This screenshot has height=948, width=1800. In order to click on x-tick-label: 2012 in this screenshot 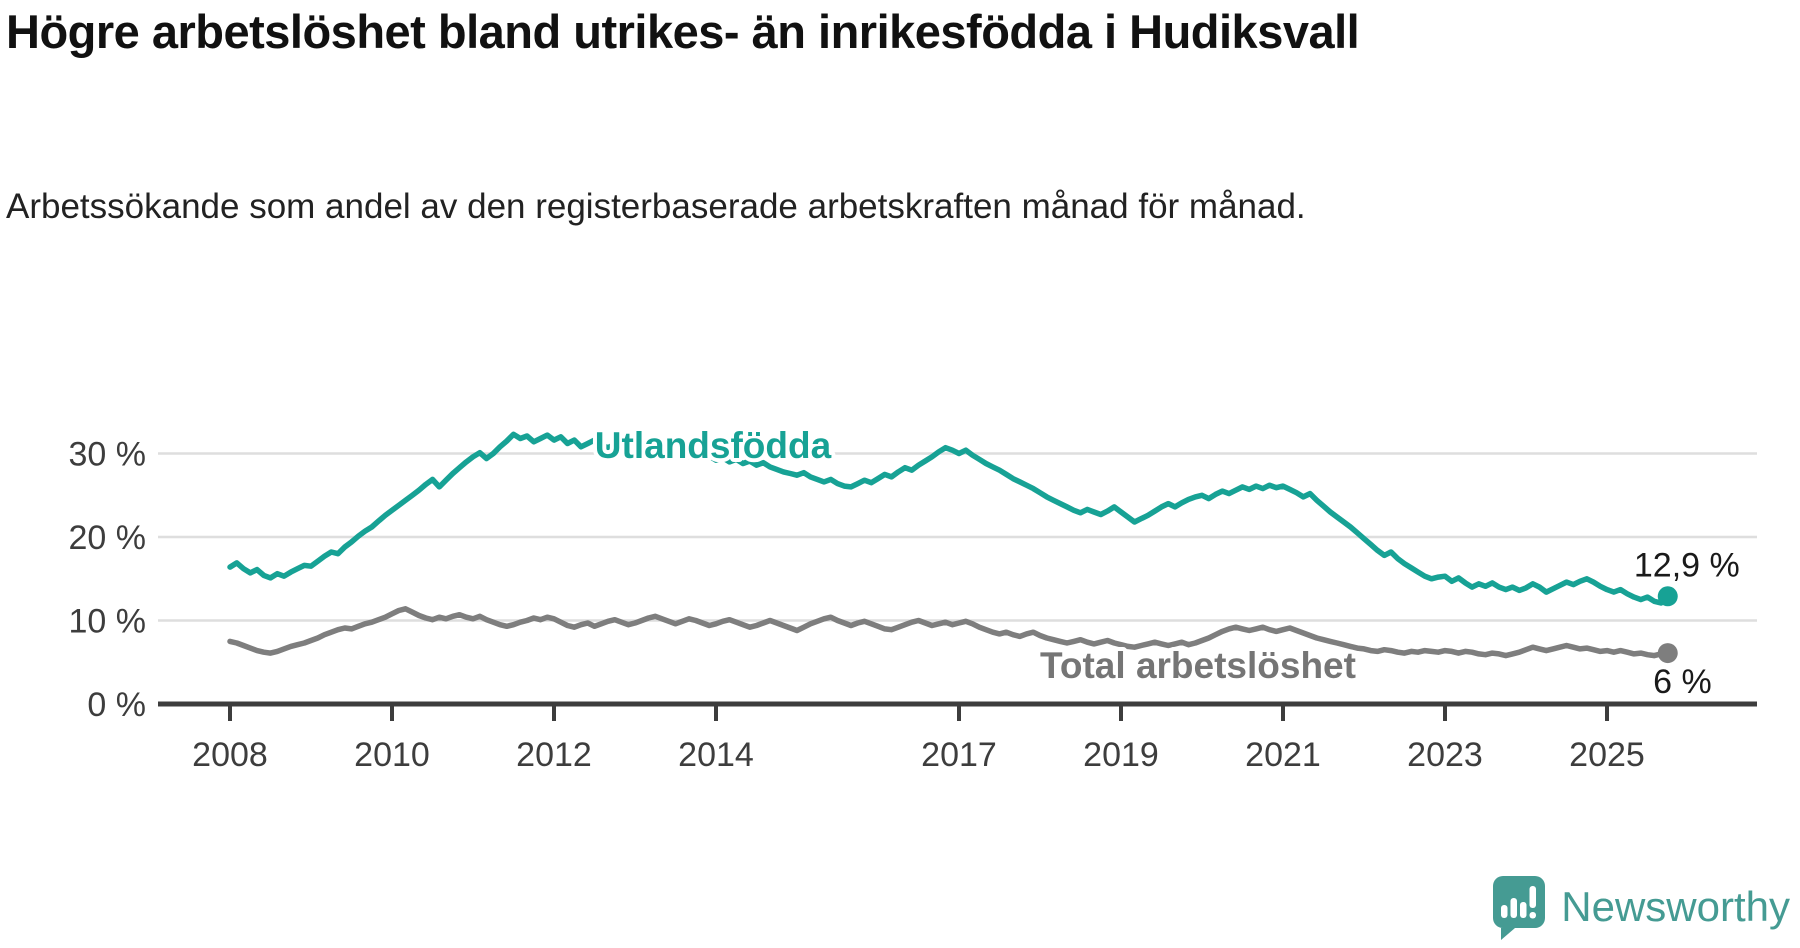, I will do `click(554, 755)`.